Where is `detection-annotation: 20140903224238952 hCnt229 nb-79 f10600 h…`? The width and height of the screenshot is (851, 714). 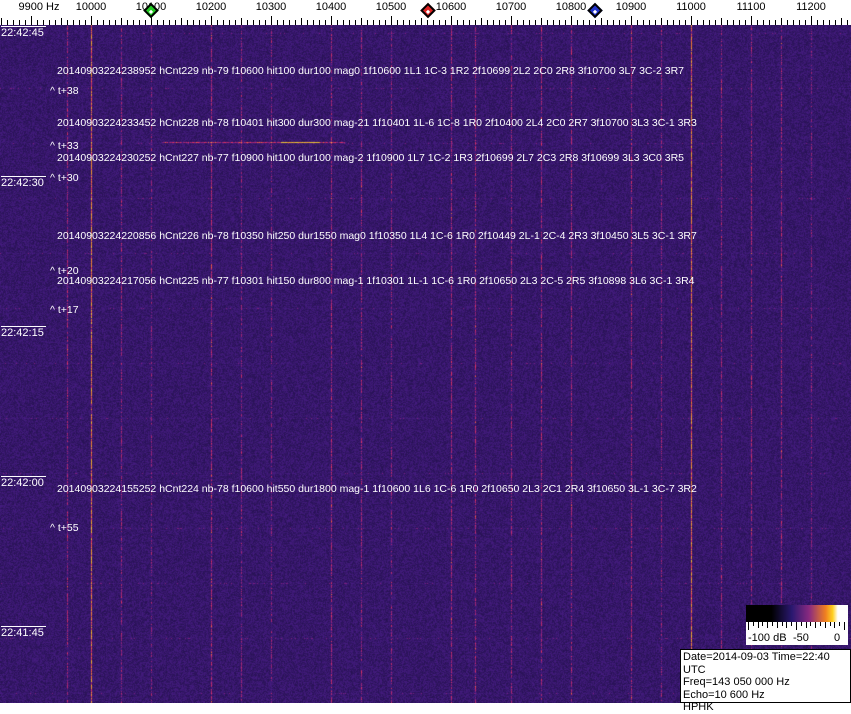
detection-annotation: 20140903224238952 hCnt229 nb-79 f10600 h… is located at coordinates (371, 71).